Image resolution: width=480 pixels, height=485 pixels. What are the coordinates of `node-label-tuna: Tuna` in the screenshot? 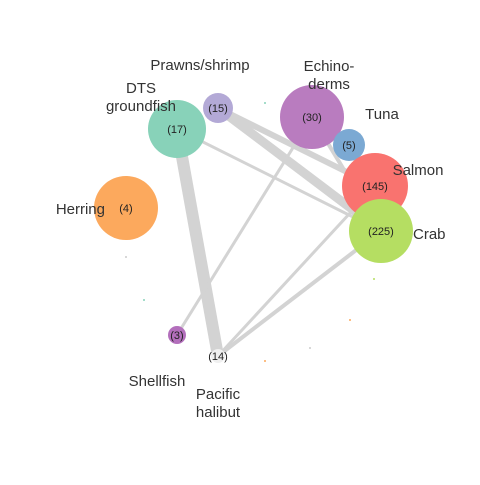 It's located at (382, 114).